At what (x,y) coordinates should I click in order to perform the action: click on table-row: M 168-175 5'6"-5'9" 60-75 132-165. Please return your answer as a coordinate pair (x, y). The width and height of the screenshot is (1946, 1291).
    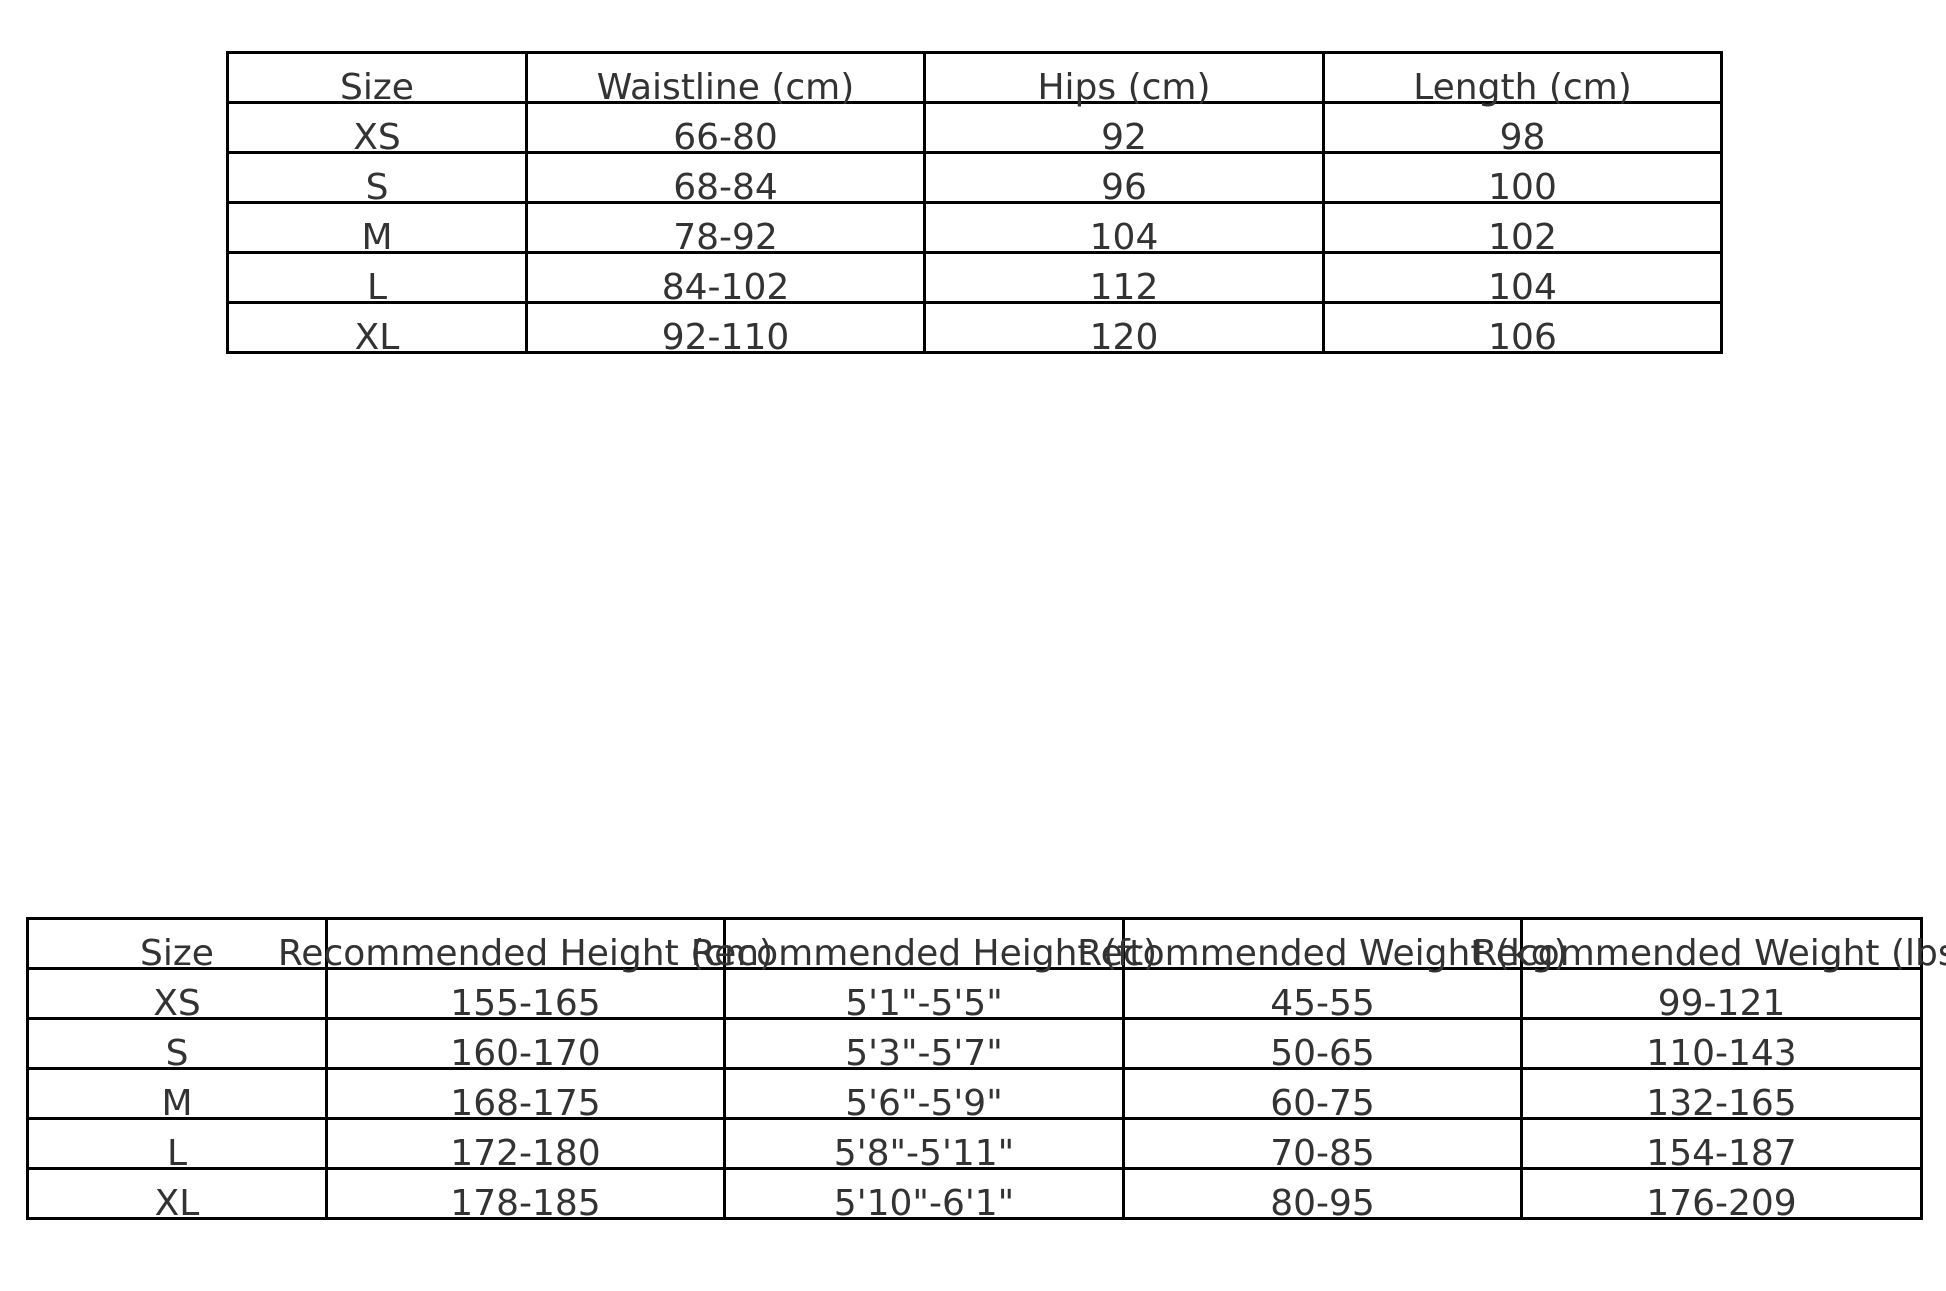
    Looking at the image, I should click on (974, 1095).